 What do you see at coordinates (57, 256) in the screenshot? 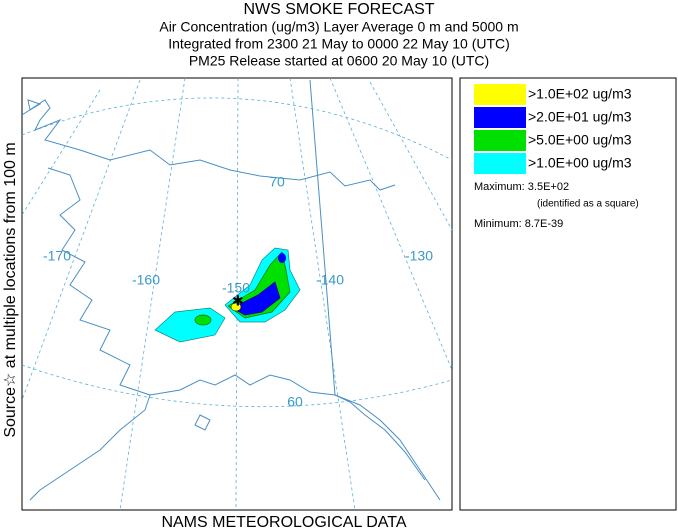
I see `graticule-label: -170` at bounding box center [57, 256].